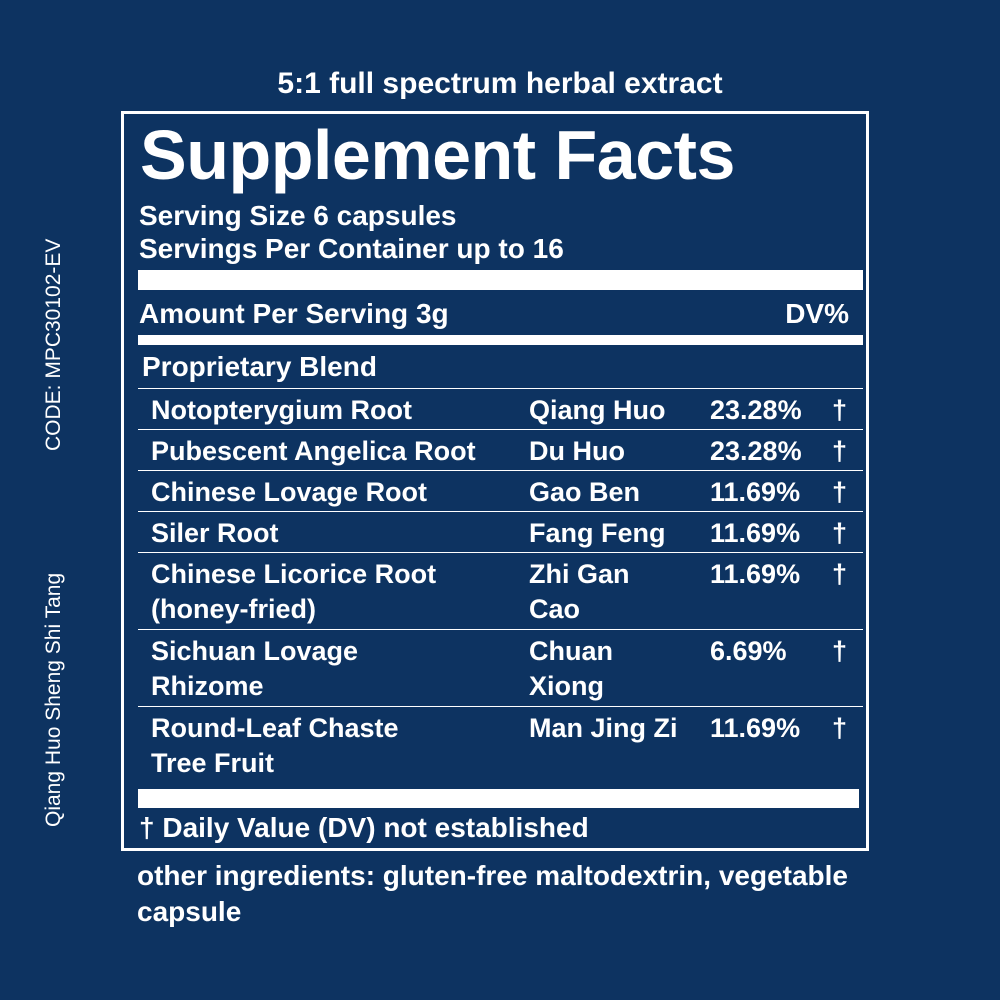 This screenshot has width=1000, height=1000. I want to click on serving-size: Serving Size 6 capsules, so click(298, 215).